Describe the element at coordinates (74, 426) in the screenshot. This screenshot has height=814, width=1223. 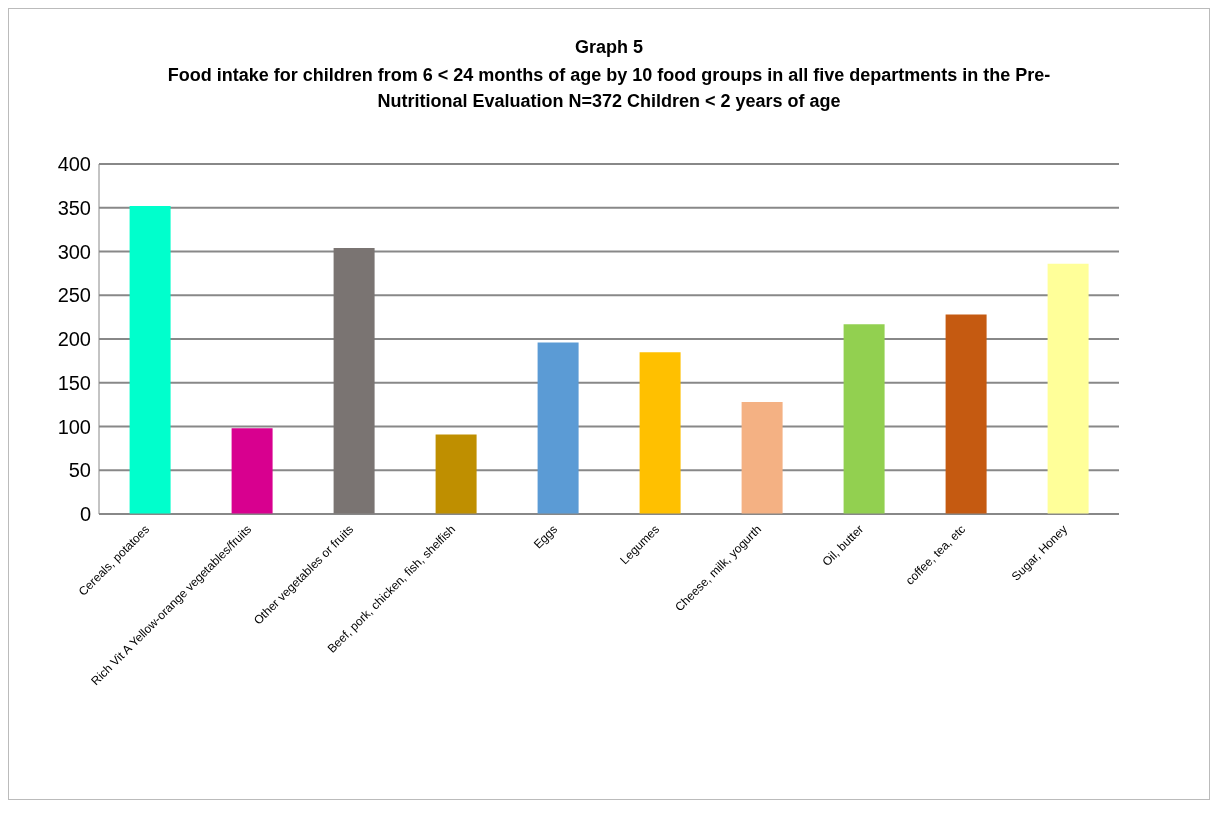
I see `y-tick-label: 100` at that location.